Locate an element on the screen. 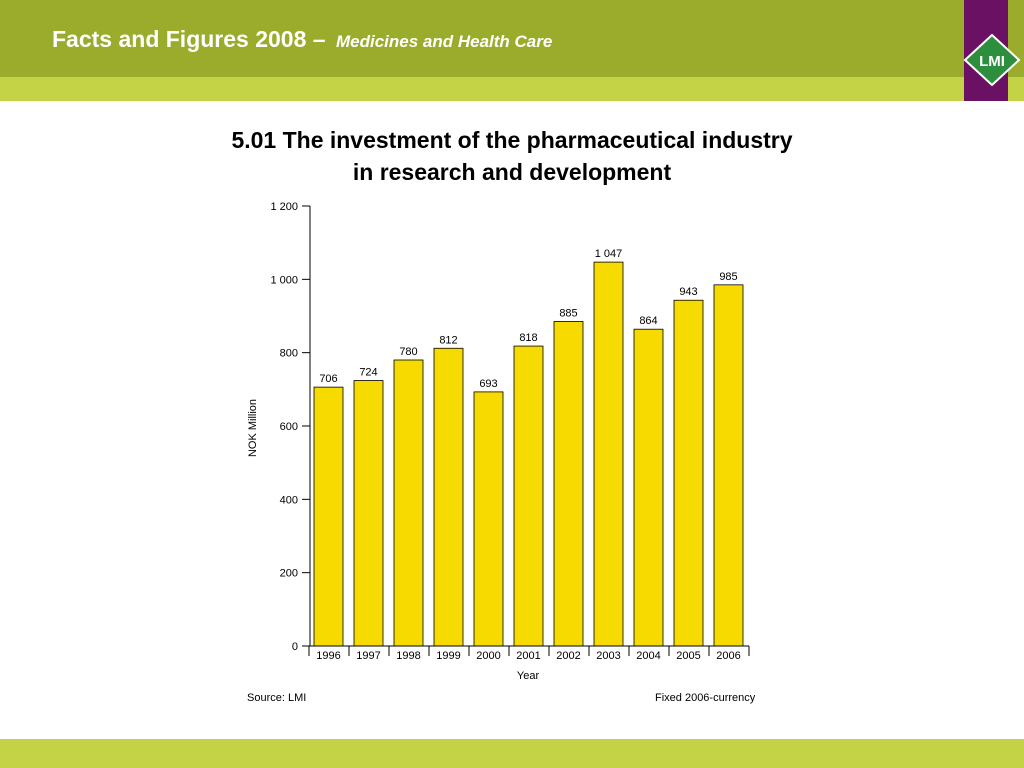  y-axis-label: NOK Million is located at coordinates (253, 428).